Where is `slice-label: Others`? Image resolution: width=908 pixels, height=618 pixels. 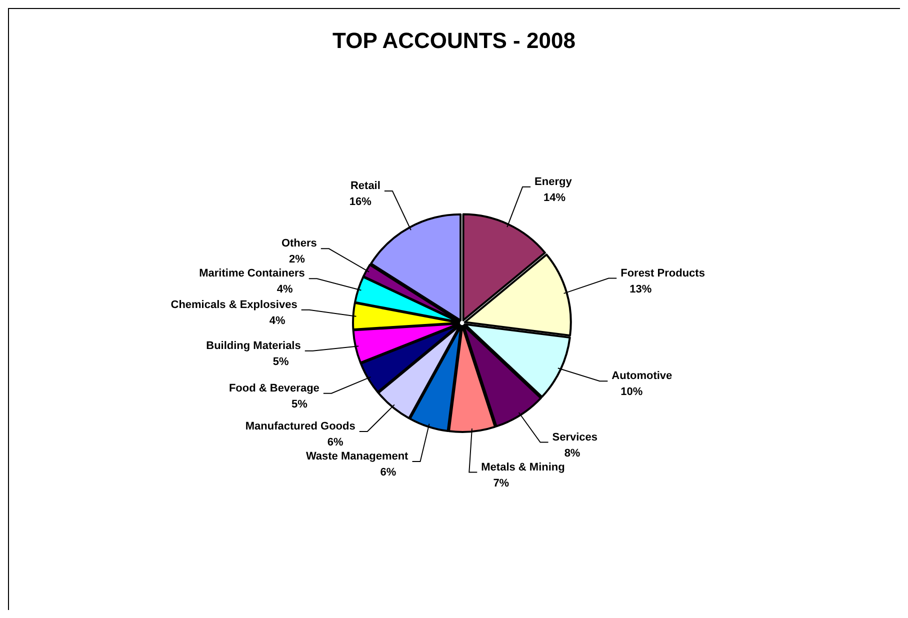
slice-label: Others is located at coordinates (299, 244).